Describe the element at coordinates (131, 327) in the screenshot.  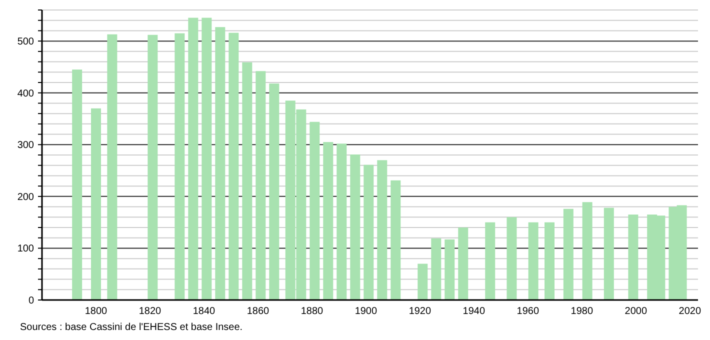
I see `source-note: Sources : base Cassini de l'EHESS et base Insee.` at that location.